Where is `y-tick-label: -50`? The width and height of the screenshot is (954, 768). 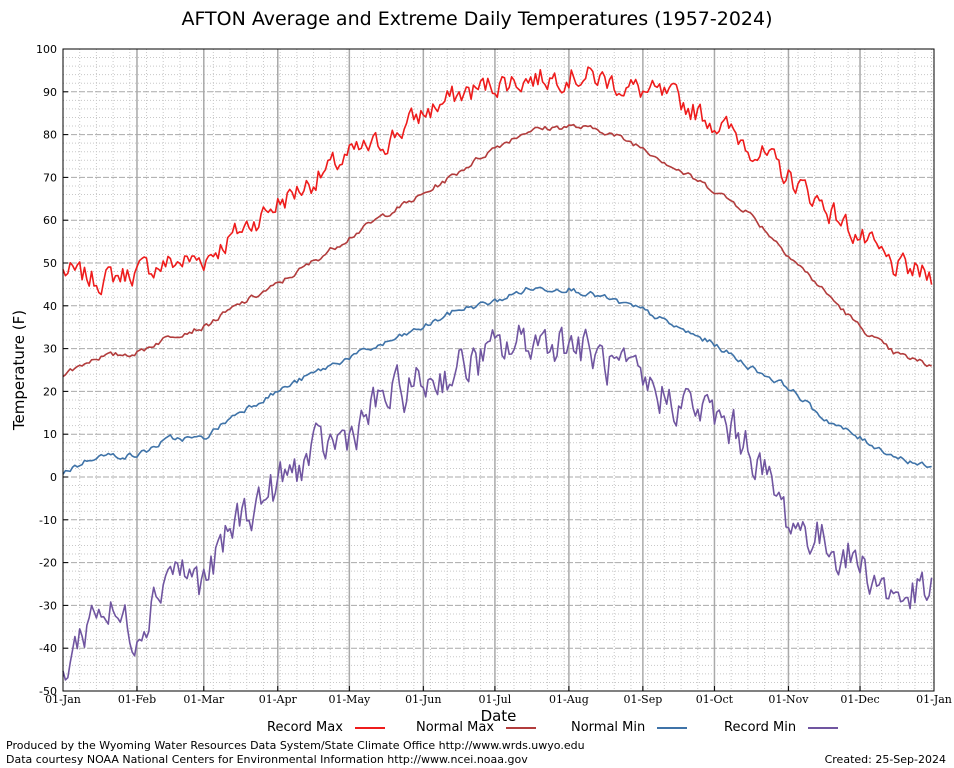
y-tick-label: -50 is located at coordinates (48, 691).